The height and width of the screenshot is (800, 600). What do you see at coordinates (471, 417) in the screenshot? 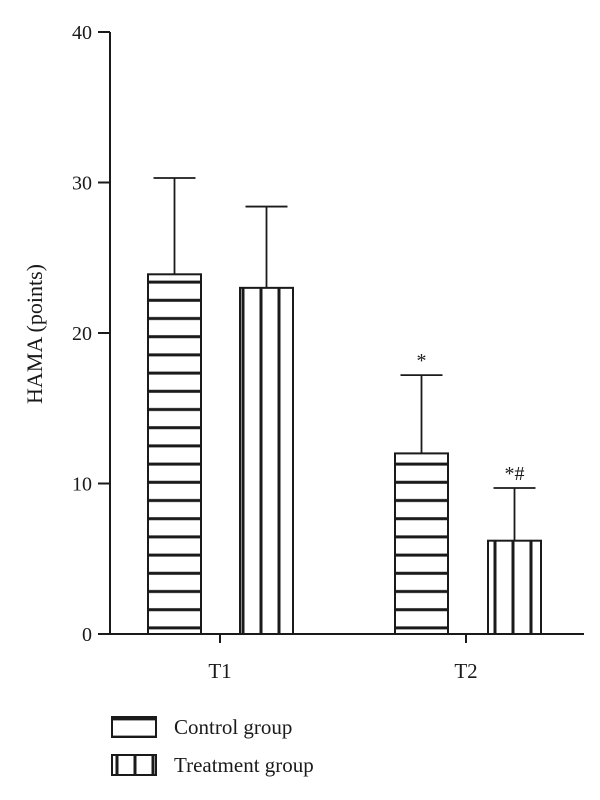
I see `significance-marks: * *#` at bounding box center [471, 417].